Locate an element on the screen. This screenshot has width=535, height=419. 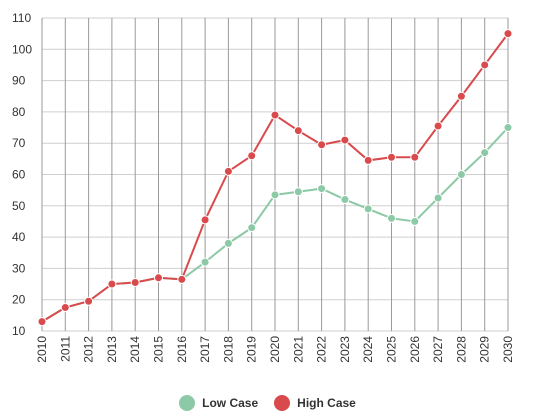
legend: Low Case High Case is located at coordinates (267, 403).